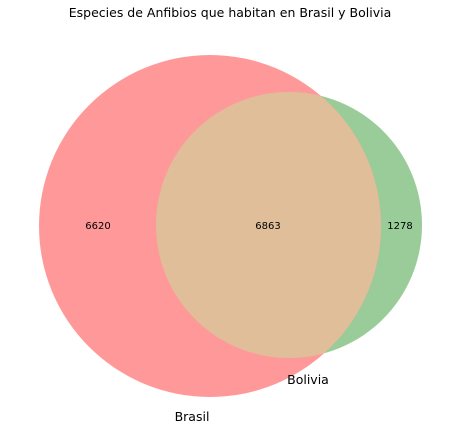 The height and width of the screenshot is (435, 460). Describe the element at coordinates (97, 226) in the screenshot. I see `brasil-only-count: 6620` at that location.